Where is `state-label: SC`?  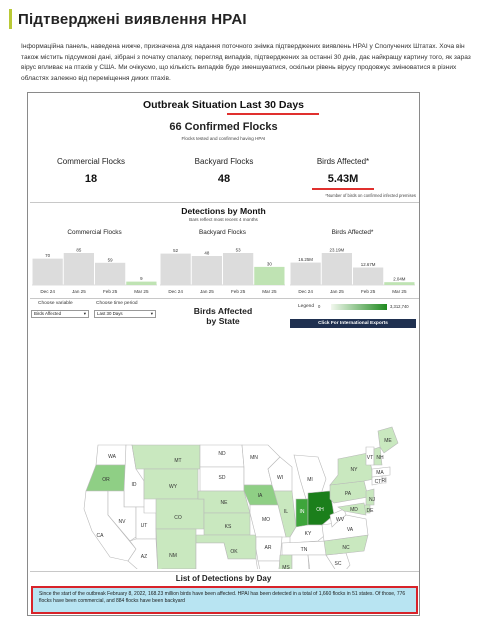 state-label: SC is located at coordinates (338, 564).